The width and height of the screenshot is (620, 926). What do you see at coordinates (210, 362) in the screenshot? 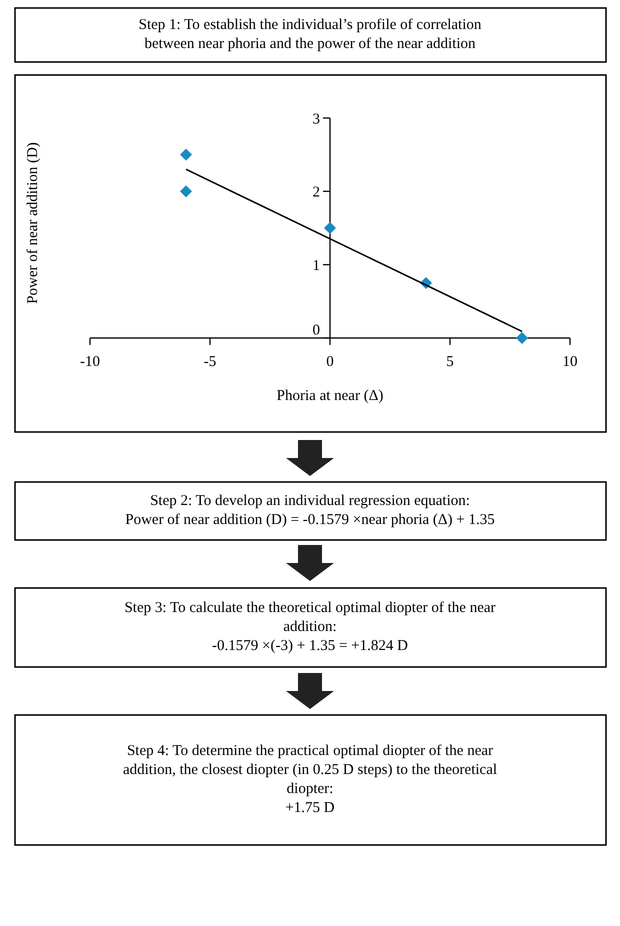
I see `x-tick-label: -5` at bounding box center [210, 362].